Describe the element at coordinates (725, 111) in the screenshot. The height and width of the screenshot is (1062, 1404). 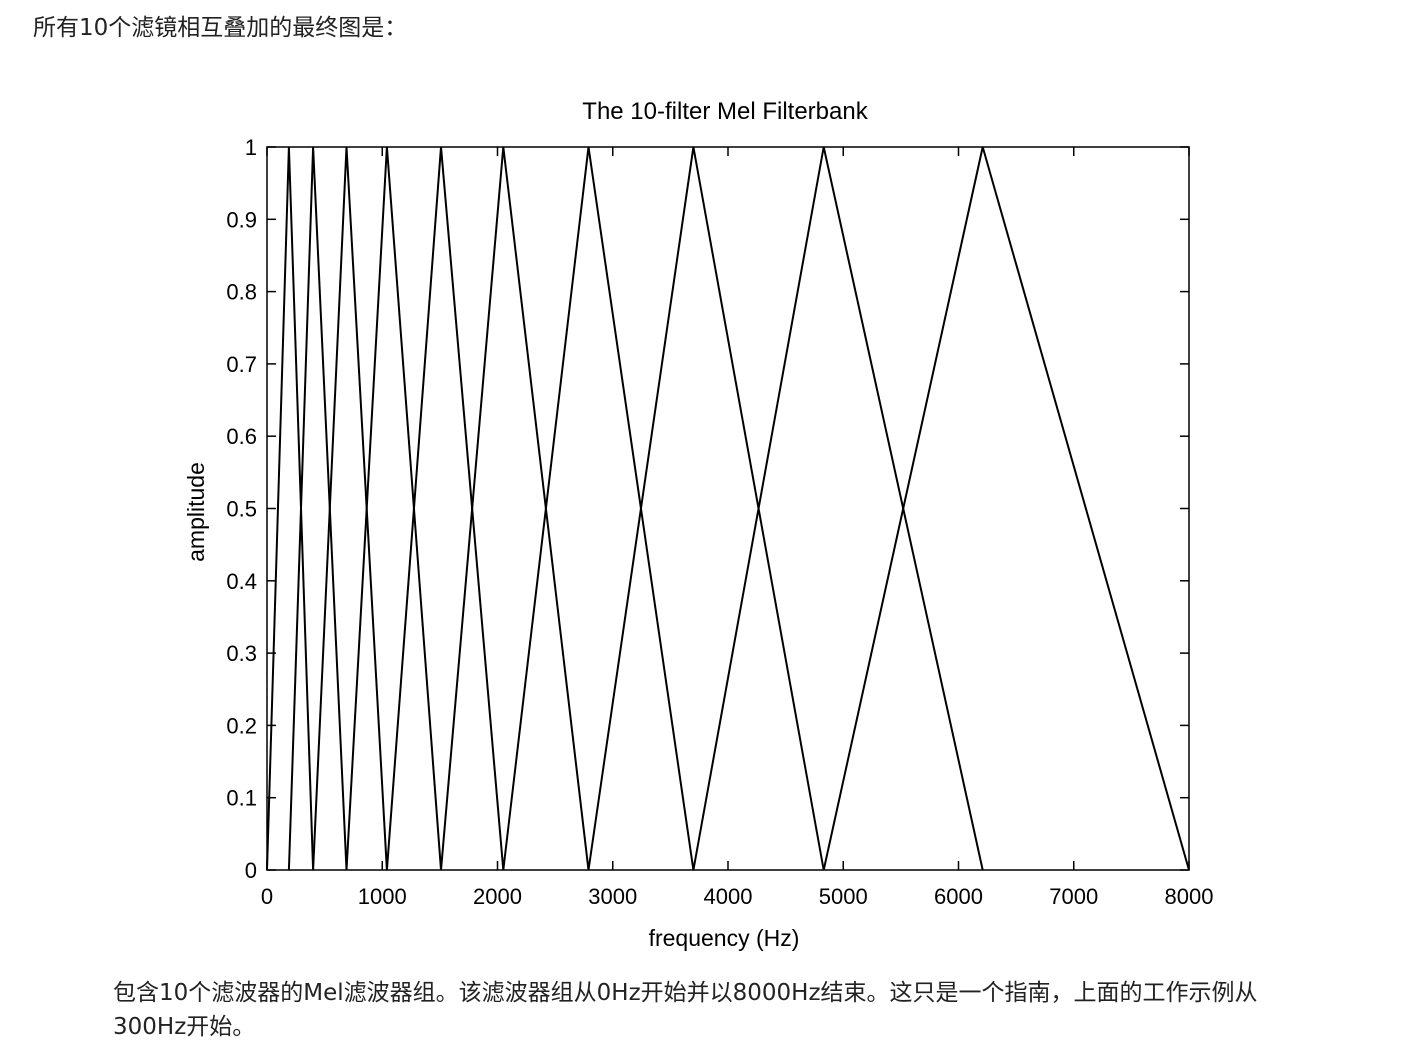
I see `chart-title: The 10-filter Mel Filterbank` at that location.